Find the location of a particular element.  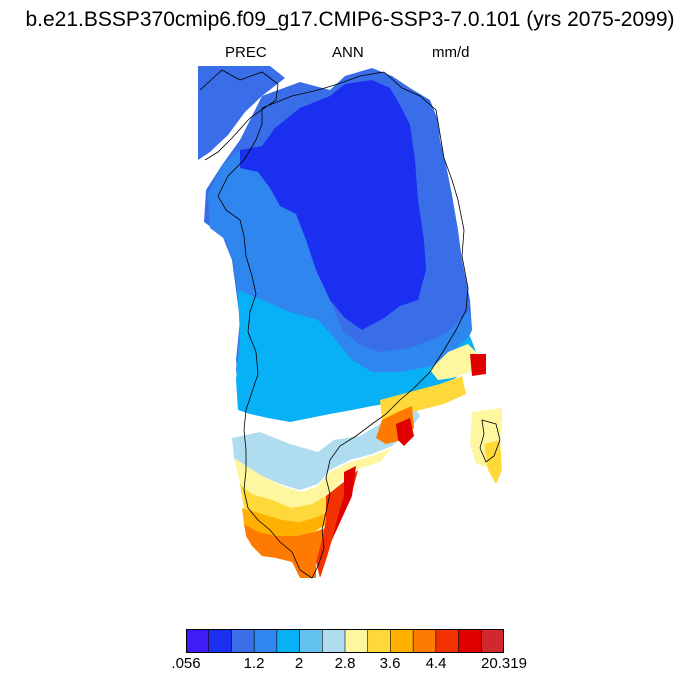

map-region-east-gold is located at coordinates (423, 398).